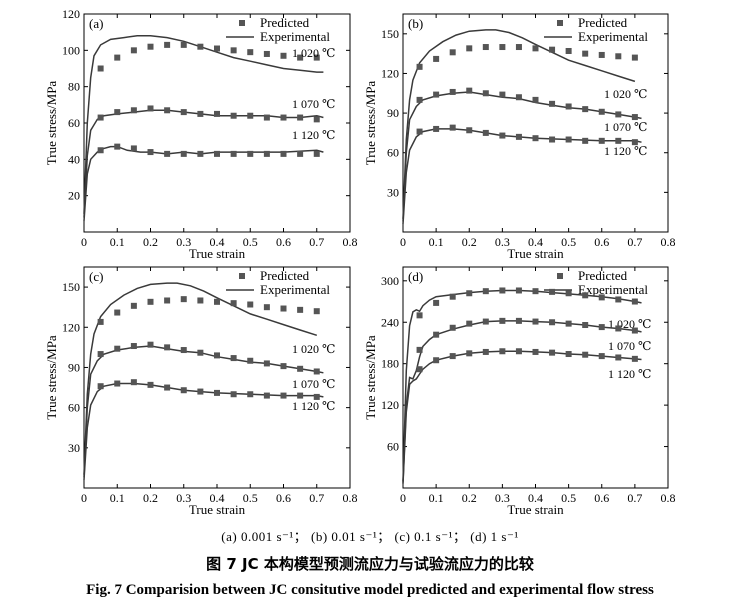  What do you see at coordinates (390, 322) in the screenshot?
I see `y-tick-label: 240` at bounding box center [390, 322].